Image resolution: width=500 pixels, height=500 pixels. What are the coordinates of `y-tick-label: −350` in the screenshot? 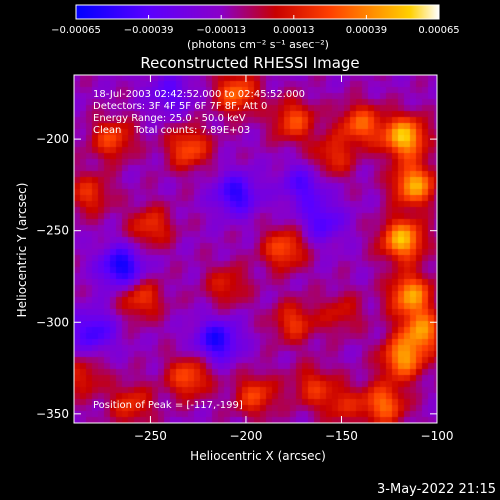 It's located at (52, 414).